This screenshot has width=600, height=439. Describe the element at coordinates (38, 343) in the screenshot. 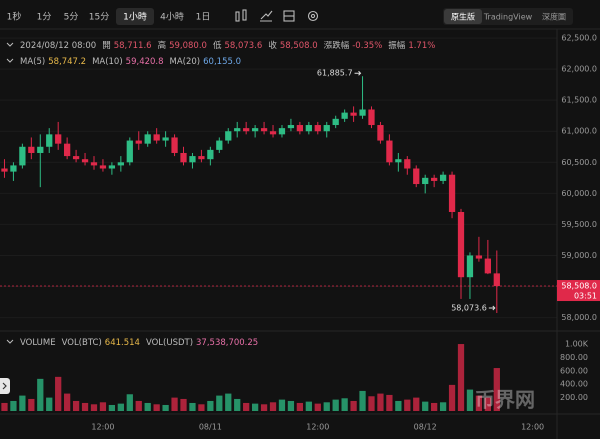

I see `volume-title: VOLUME` at that location.